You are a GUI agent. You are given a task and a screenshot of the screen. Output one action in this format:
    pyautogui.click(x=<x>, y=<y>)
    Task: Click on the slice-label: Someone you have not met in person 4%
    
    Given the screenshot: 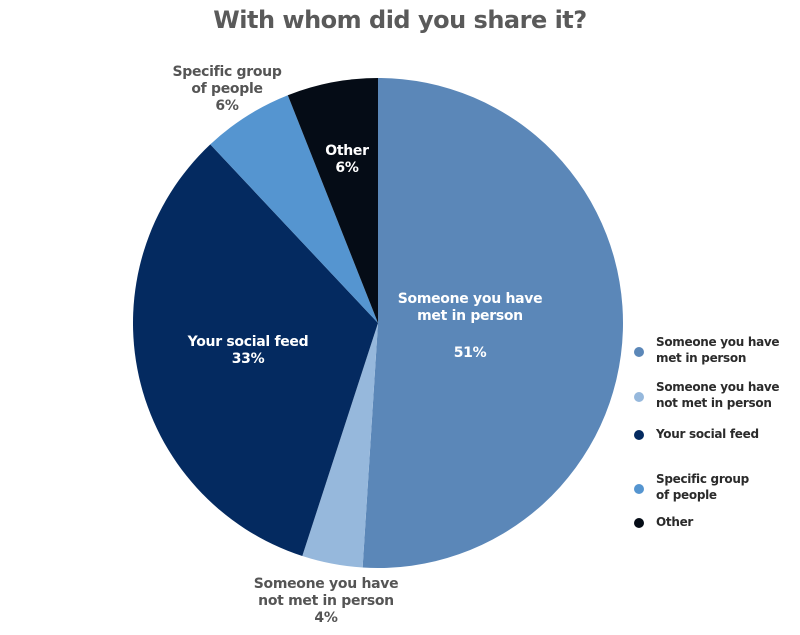 What is the action you would take?
    pyautogui.click(x=326, y=601)
    